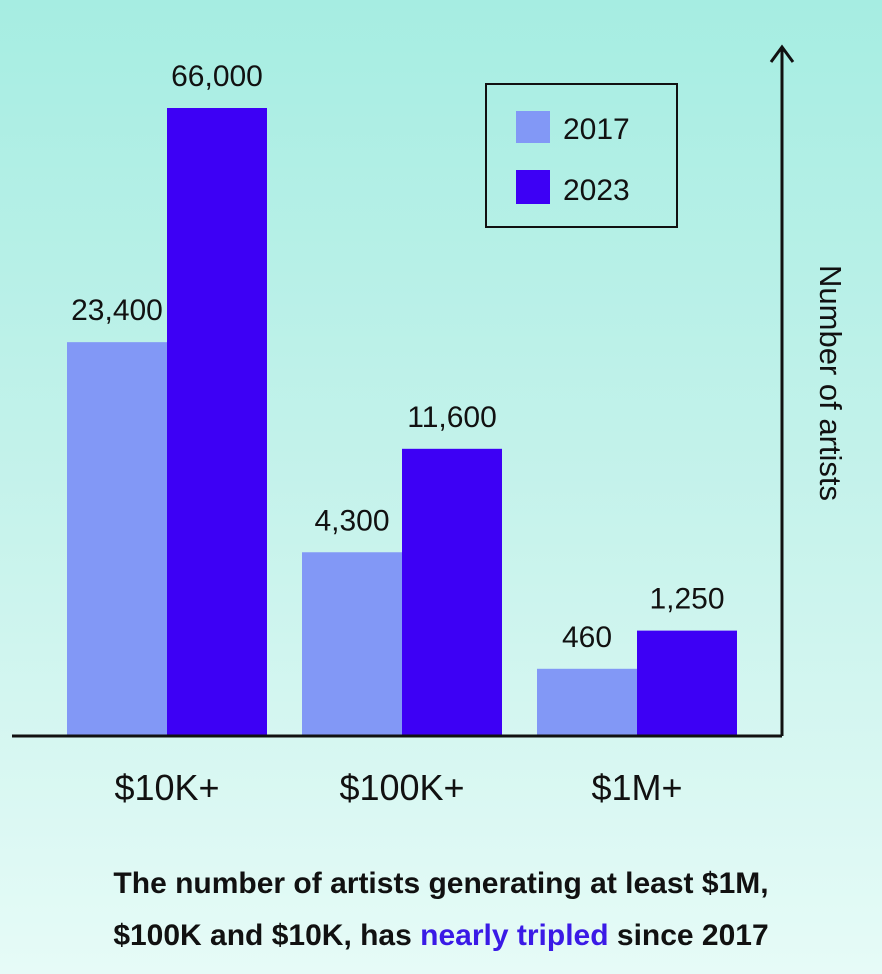 This screenshot has height=974, width=882. I want to click on bar-2023-10k, so click(217, 422).